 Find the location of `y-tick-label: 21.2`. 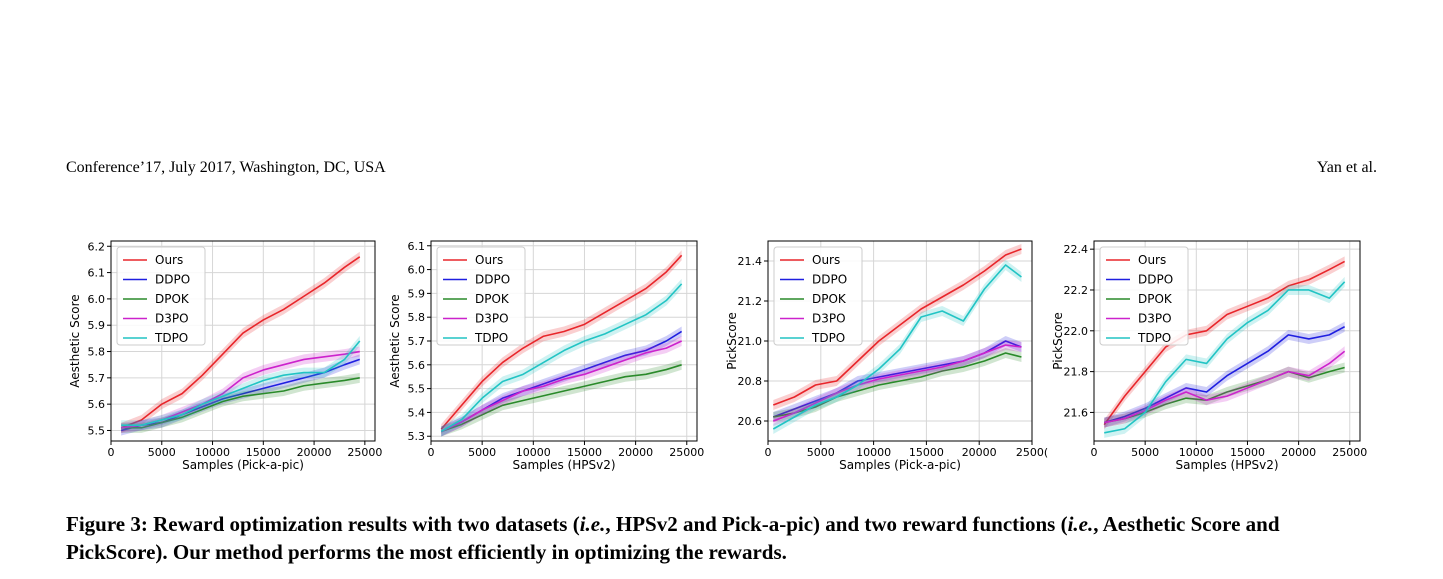

y-tick-label: 21.2 is located at coordinates (750, 301).